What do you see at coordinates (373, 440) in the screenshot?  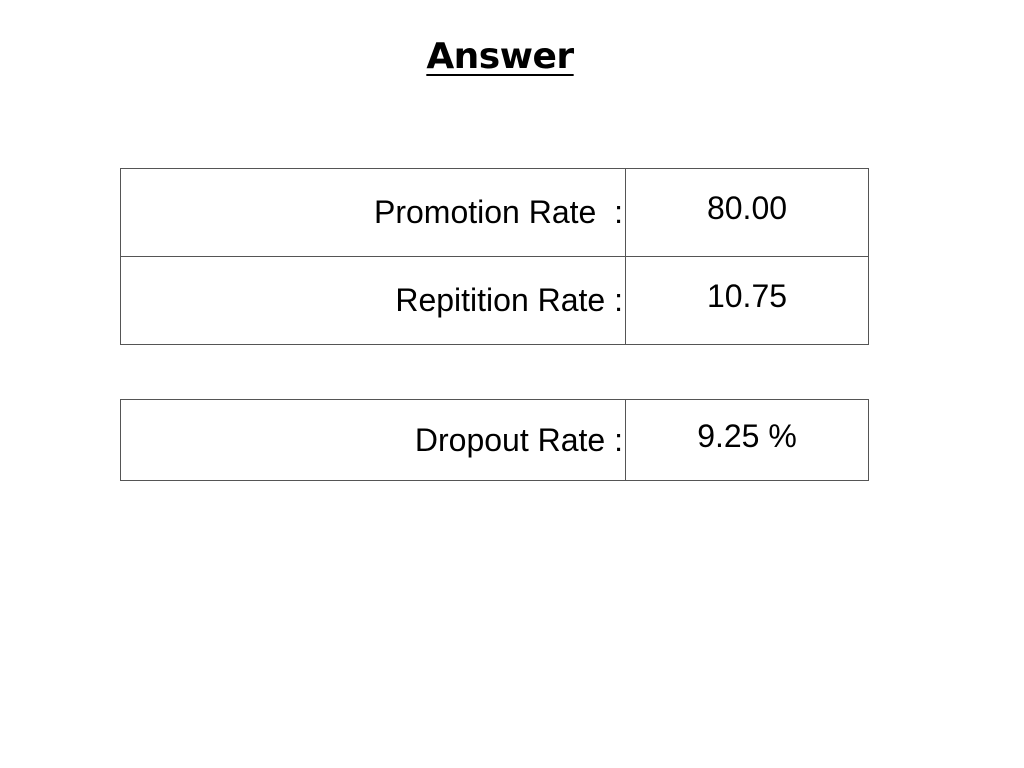 I see `dropout-rate-label: Dropout Rate :` at bounding box center [373, 440].